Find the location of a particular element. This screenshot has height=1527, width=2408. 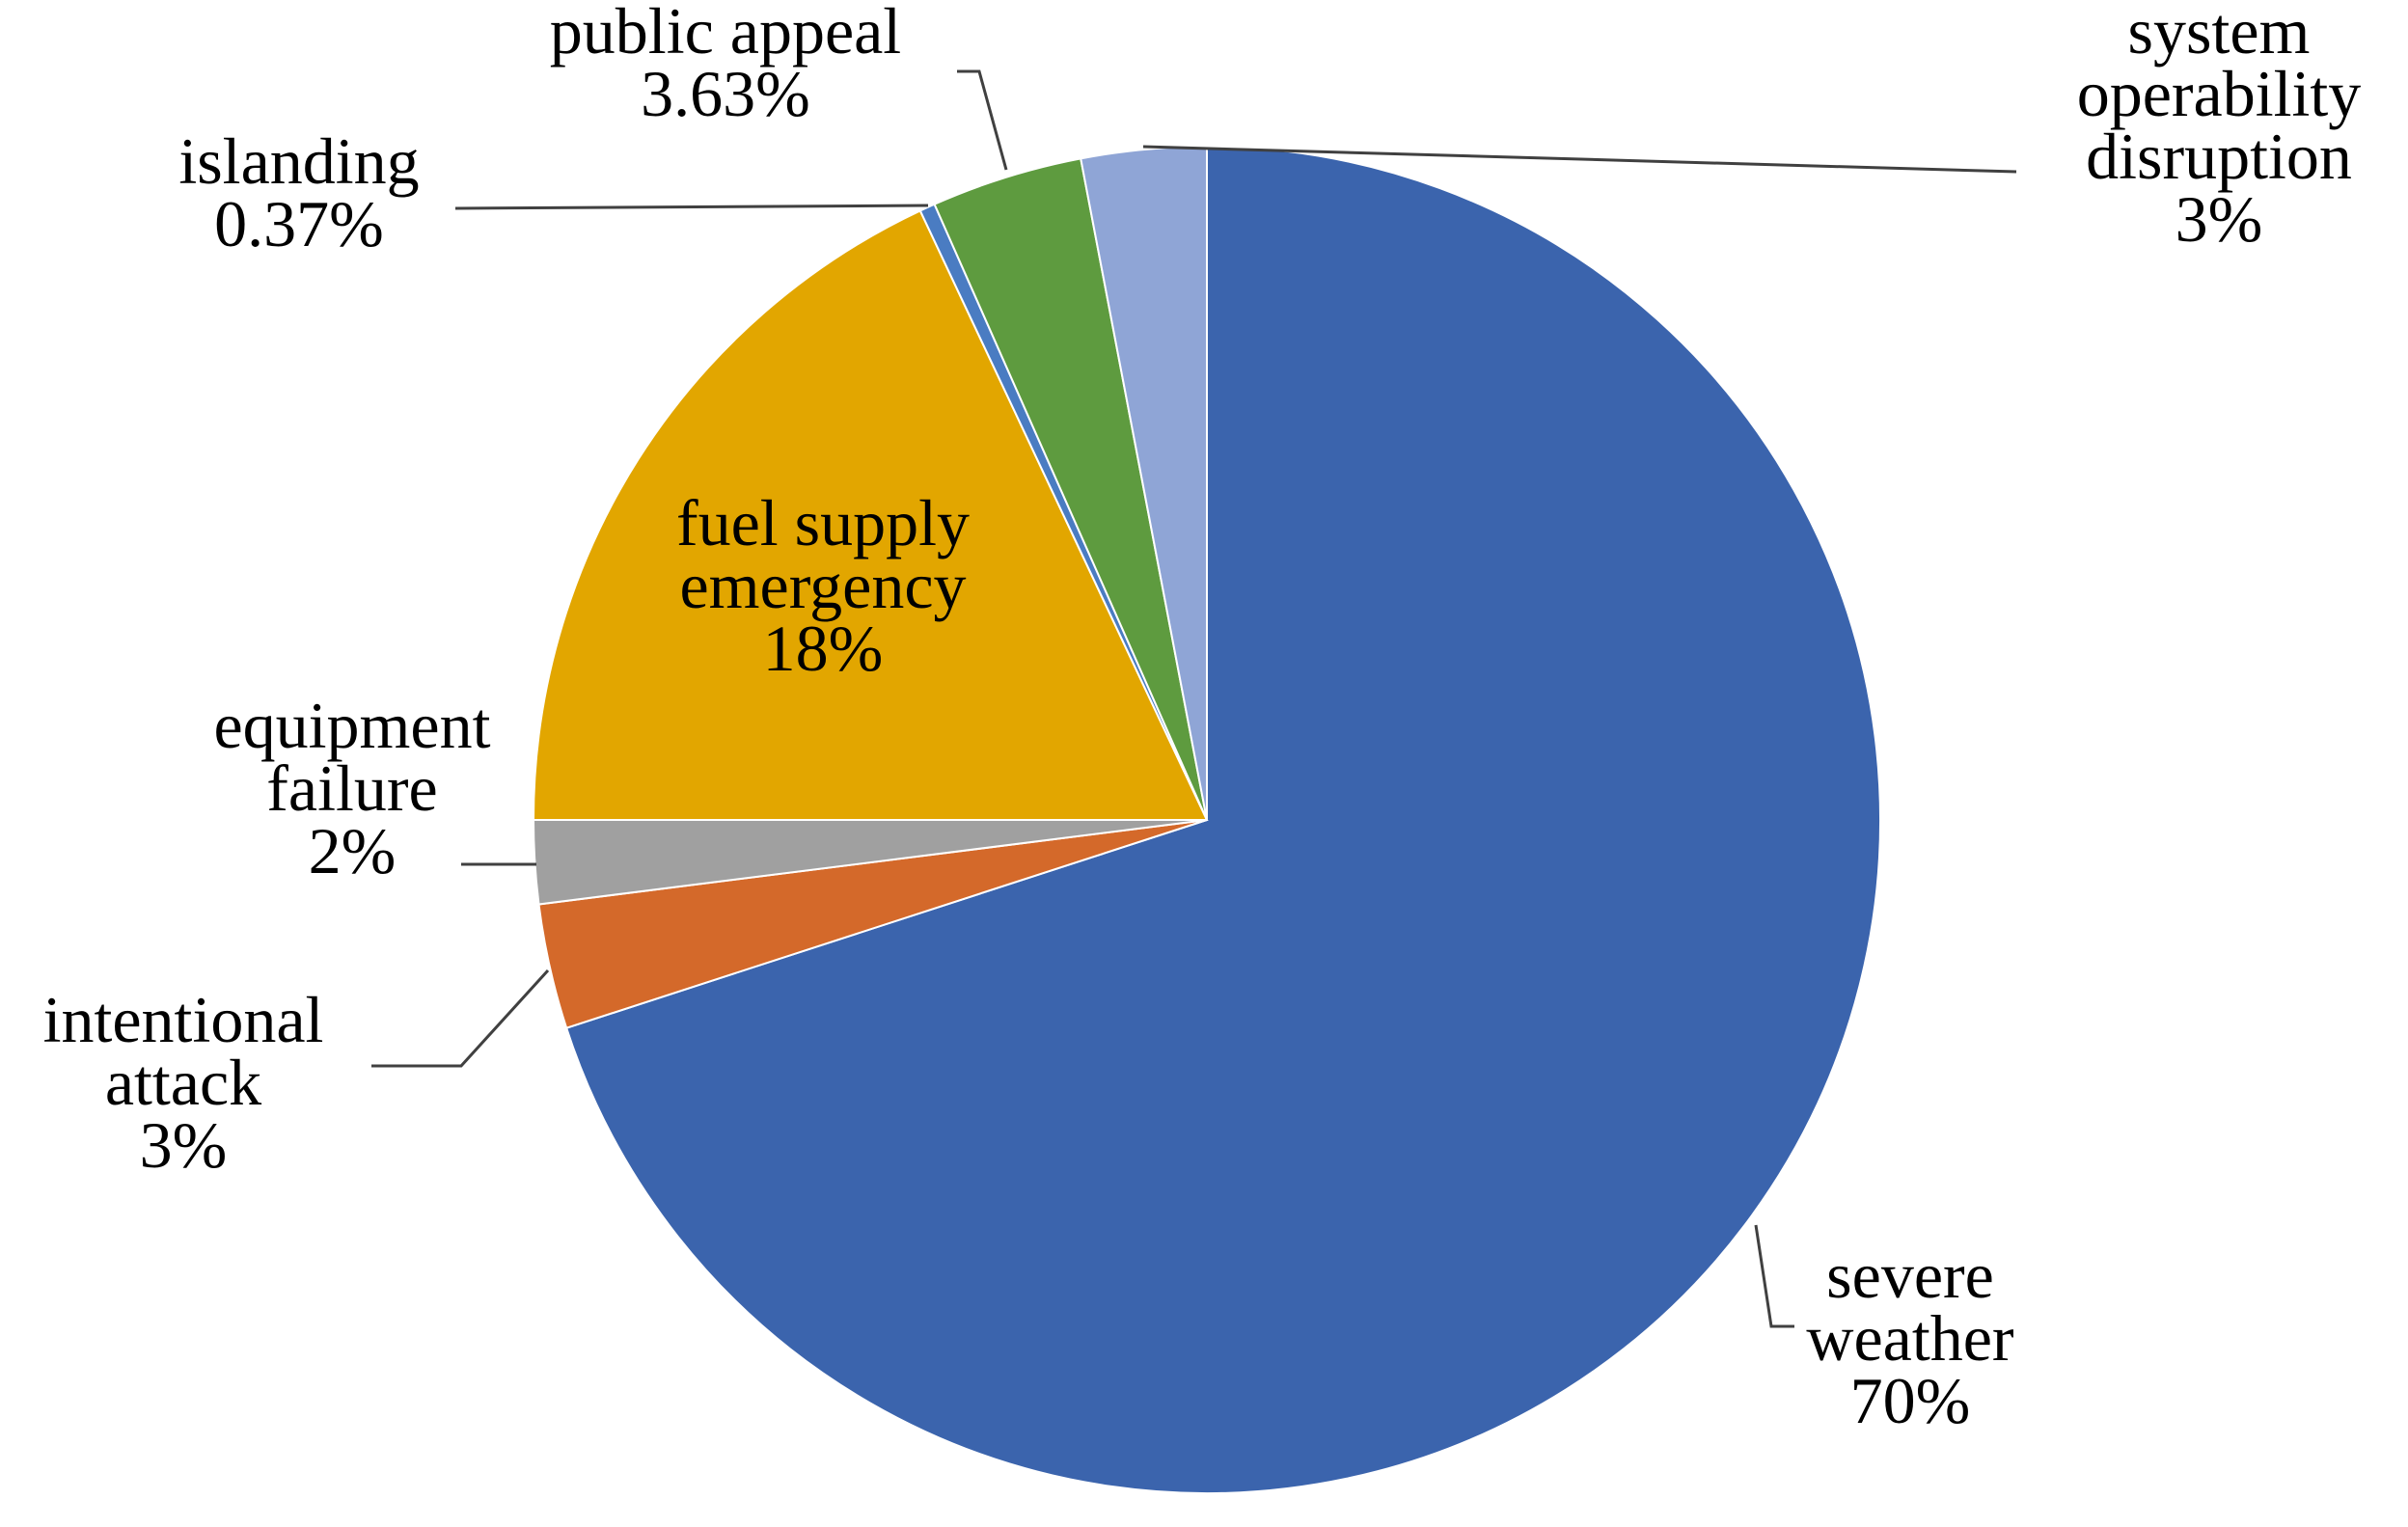

slice-value-label: 3.63% is located at coordinates (725, 93).